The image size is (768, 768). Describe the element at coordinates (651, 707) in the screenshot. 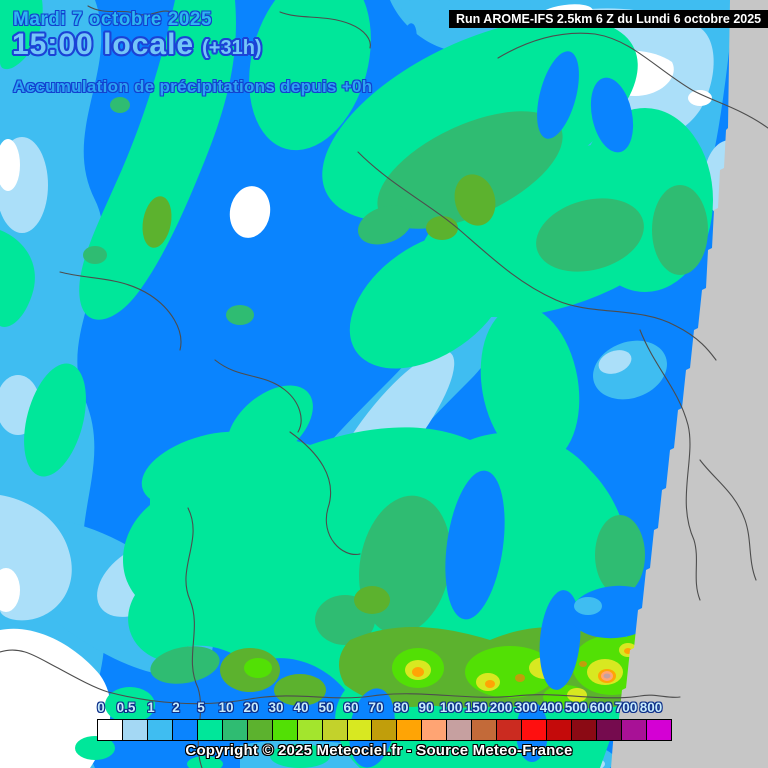

I see `legend-label: 800` at that location.